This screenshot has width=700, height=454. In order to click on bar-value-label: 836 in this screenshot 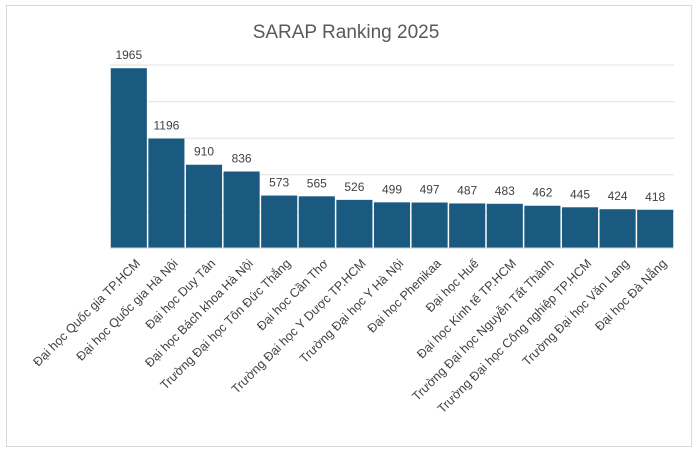, I will do `click(242, 159)`.